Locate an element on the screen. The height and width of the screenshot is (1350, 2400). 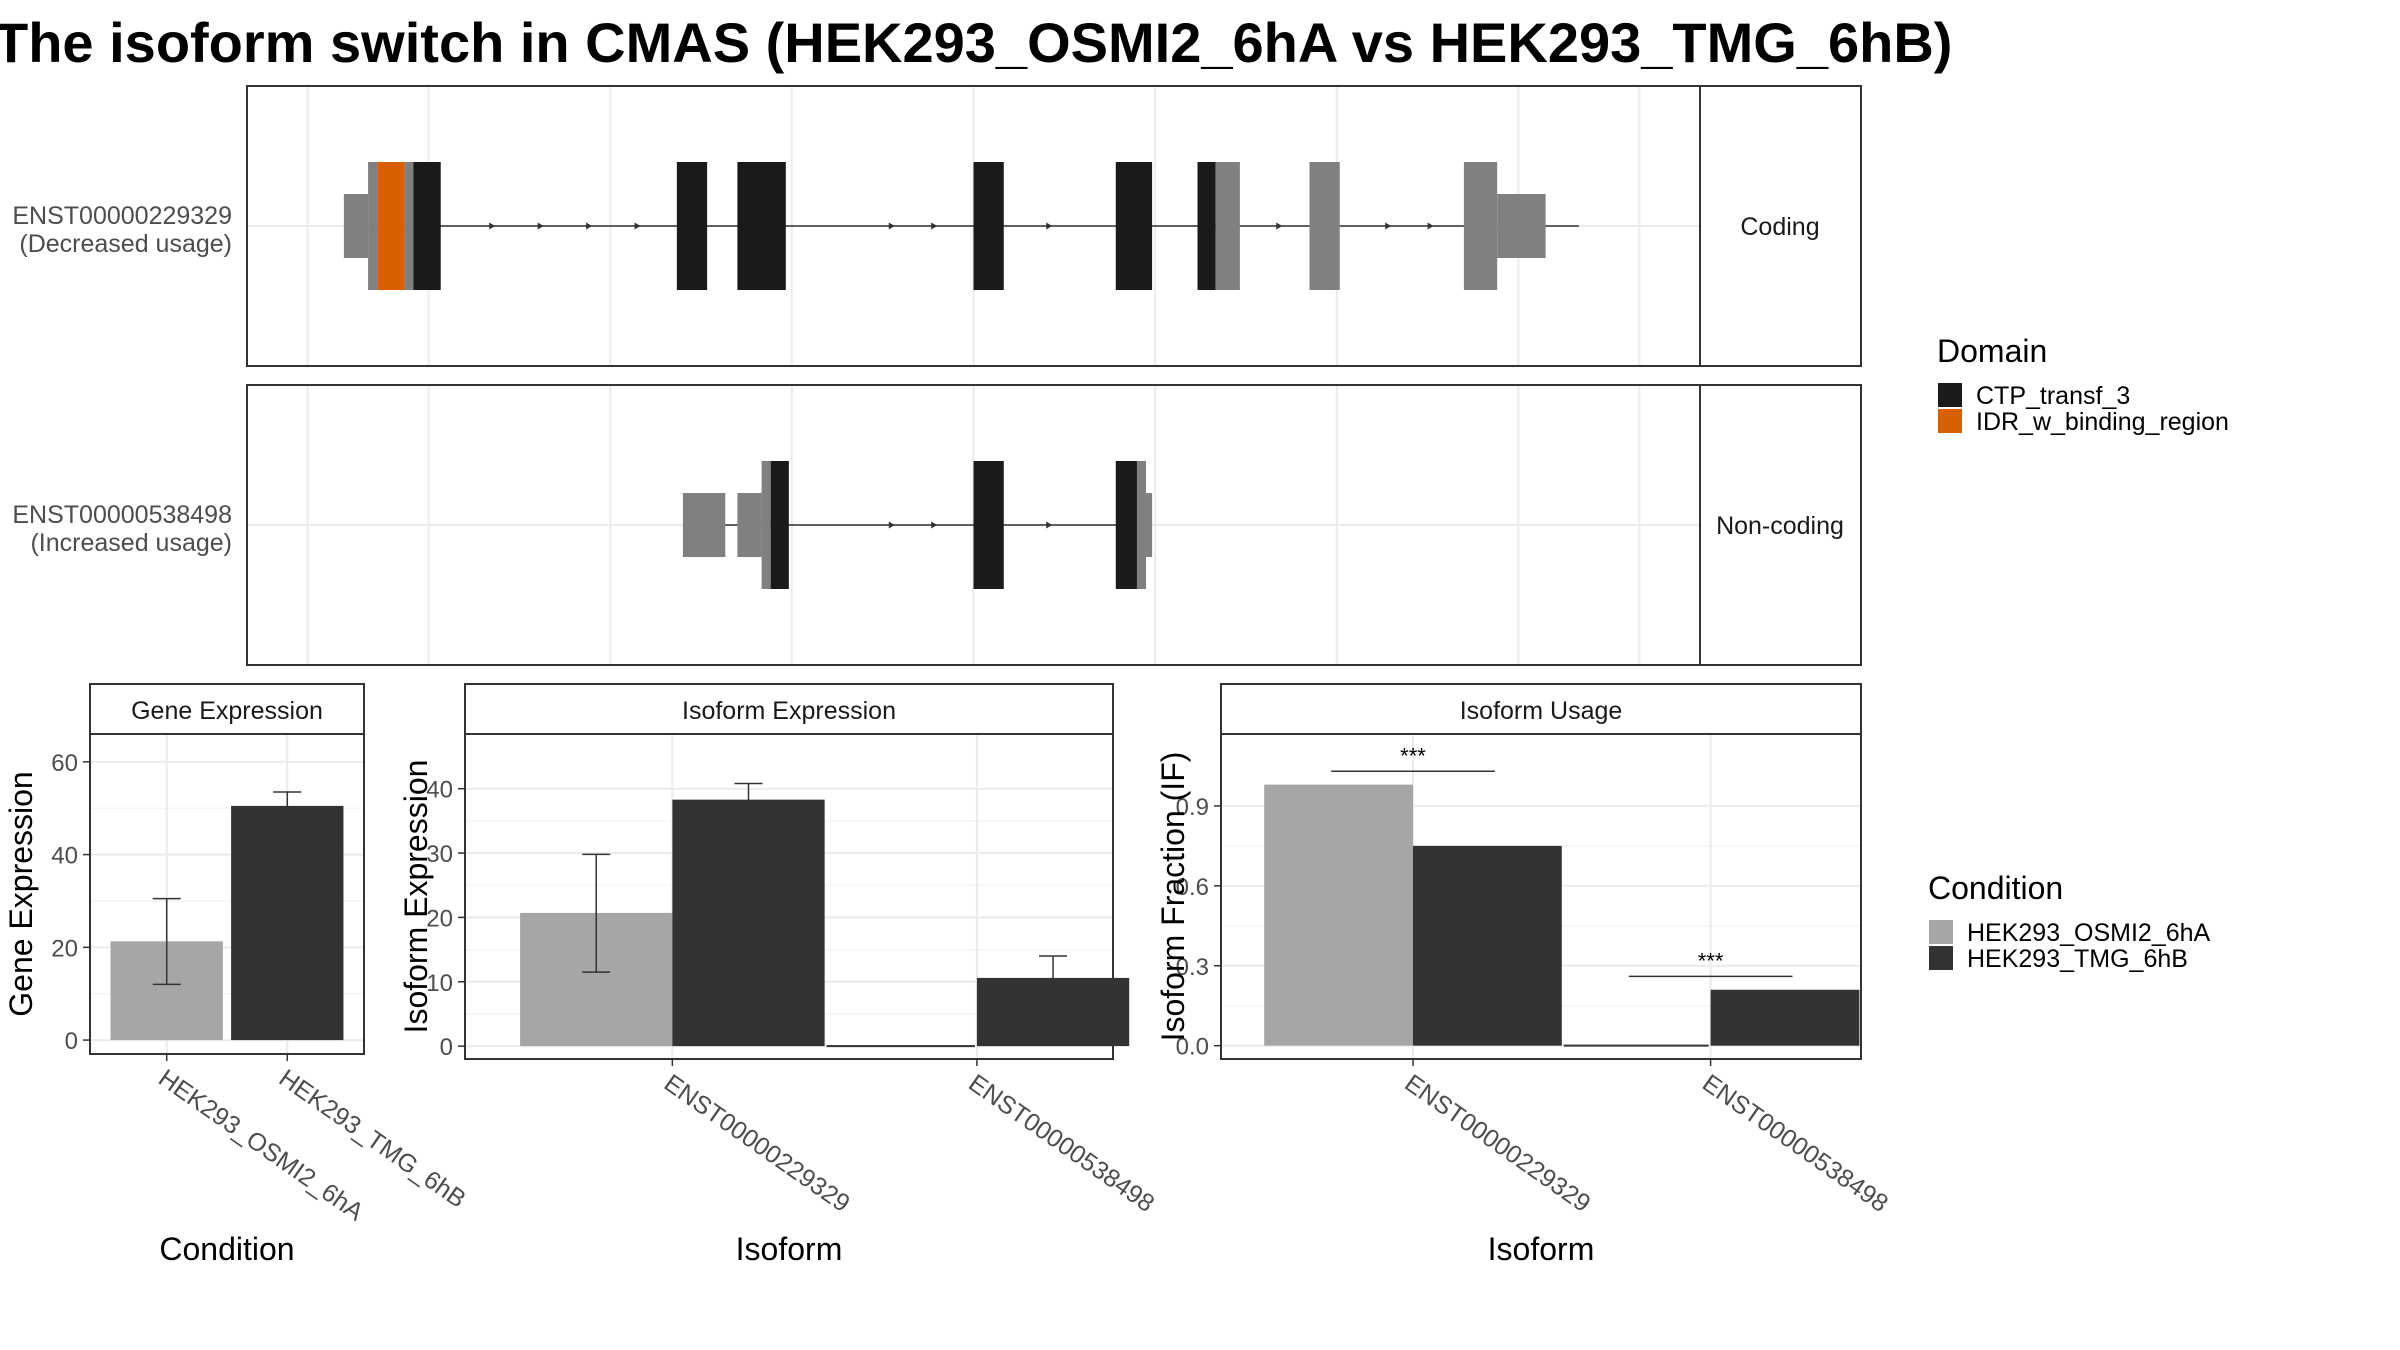
legend-title-condition: Condition is located at coordinates (1995, 888).